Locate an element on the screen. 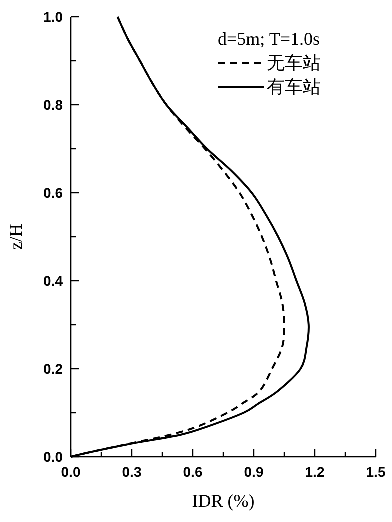  legend-title: d=5m; T=1.0s is located at coordinates (269, 39).